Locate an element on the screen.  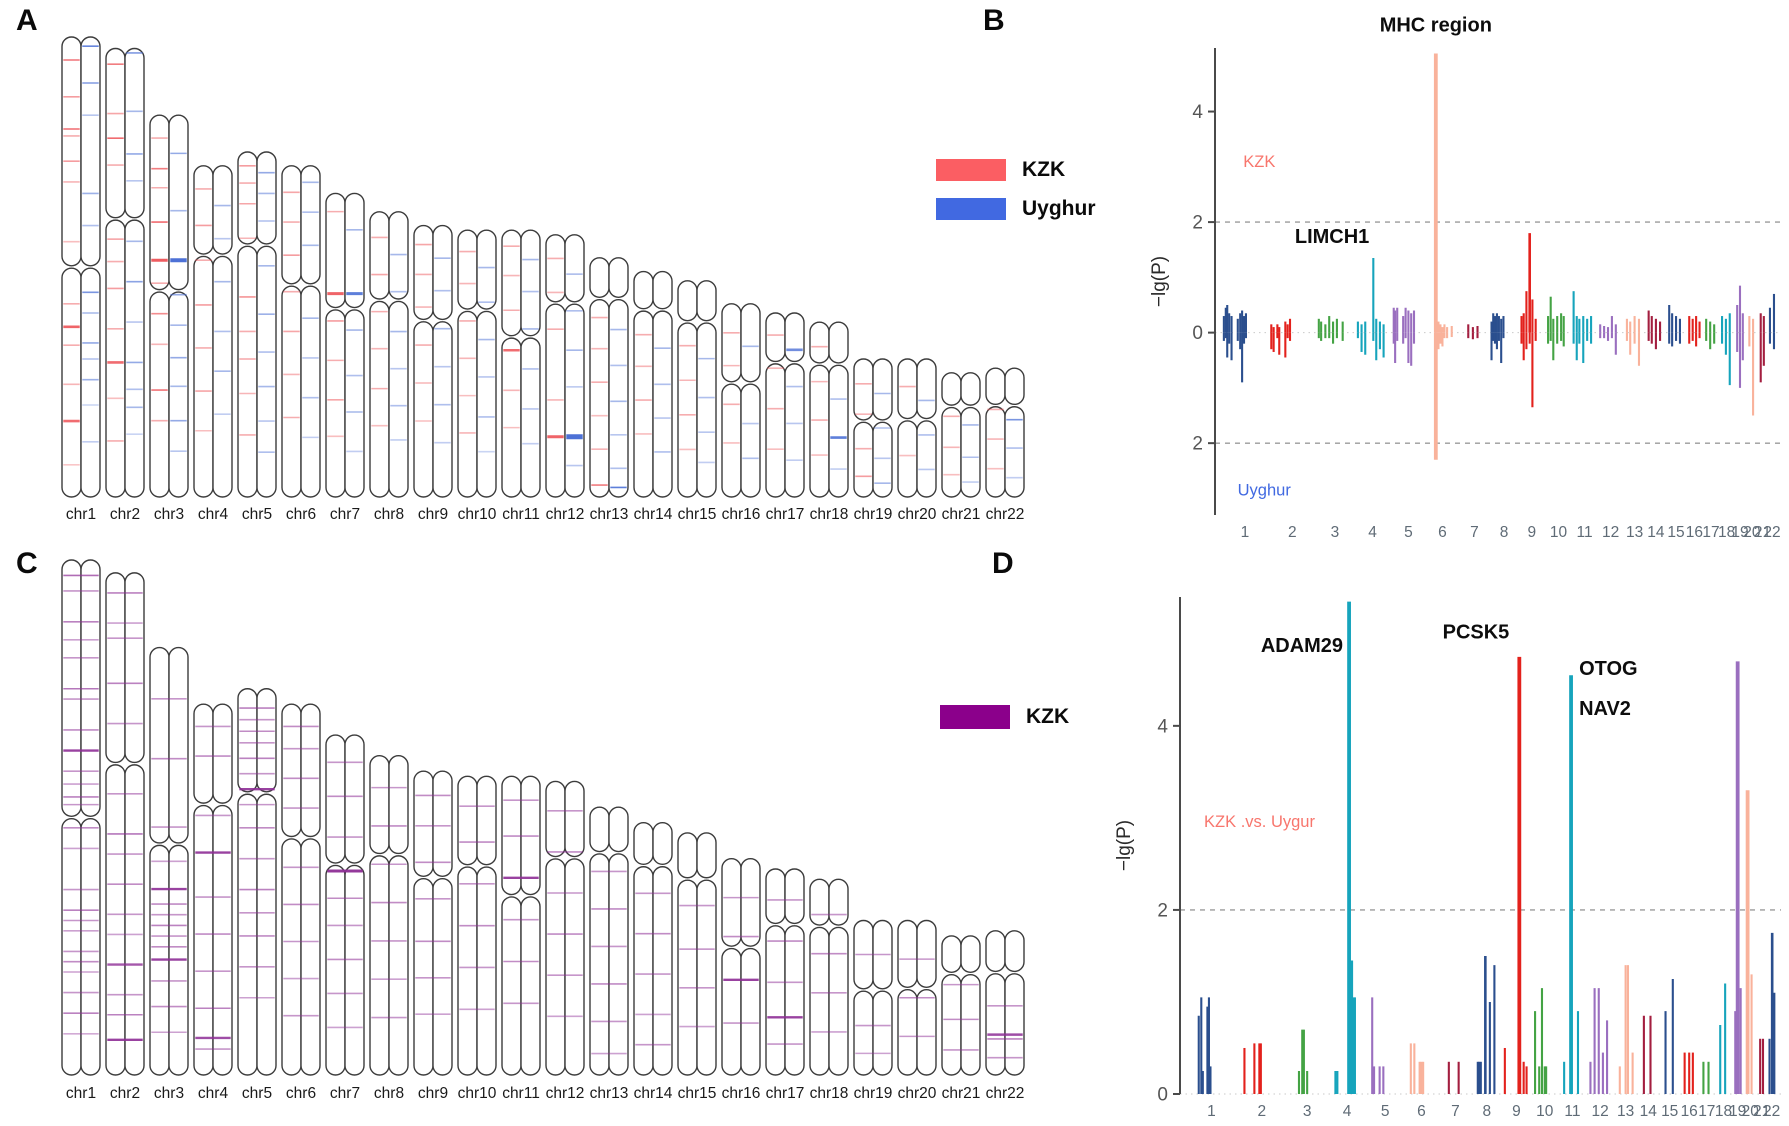
chromosome-chr22: chr22 is located at coordinates (1005, 445).